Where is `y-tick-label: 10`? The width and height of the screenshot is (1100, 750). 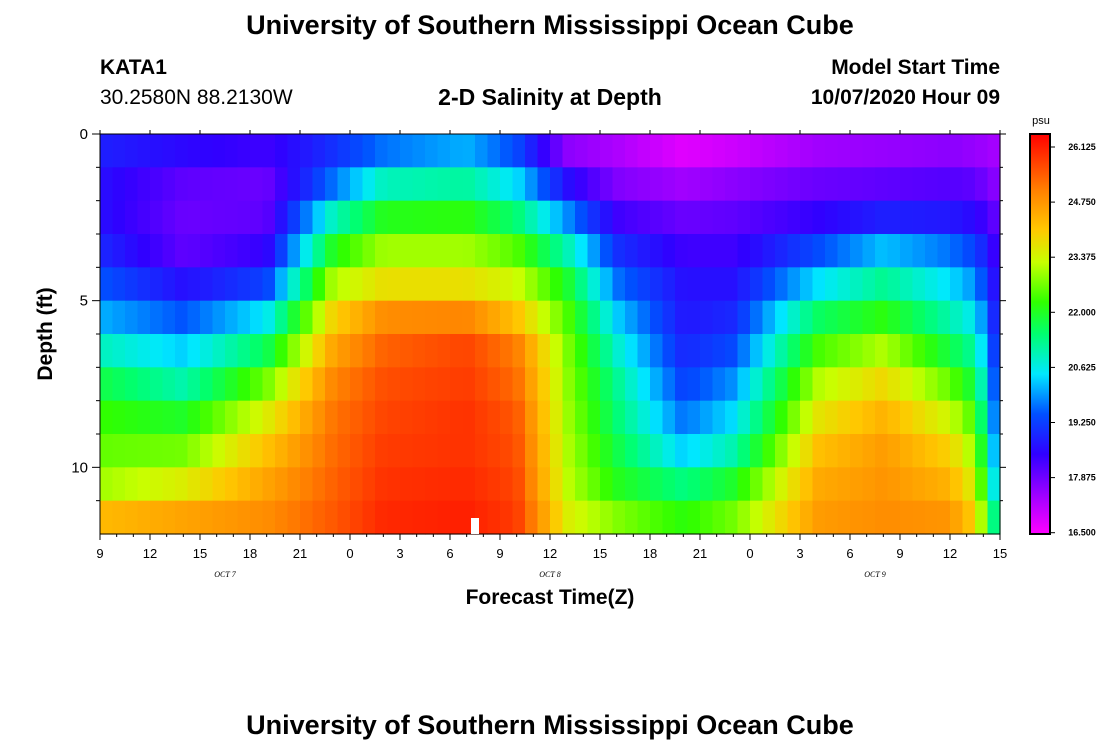
y-tick-label: 10 is located at coordinates (79, 467).